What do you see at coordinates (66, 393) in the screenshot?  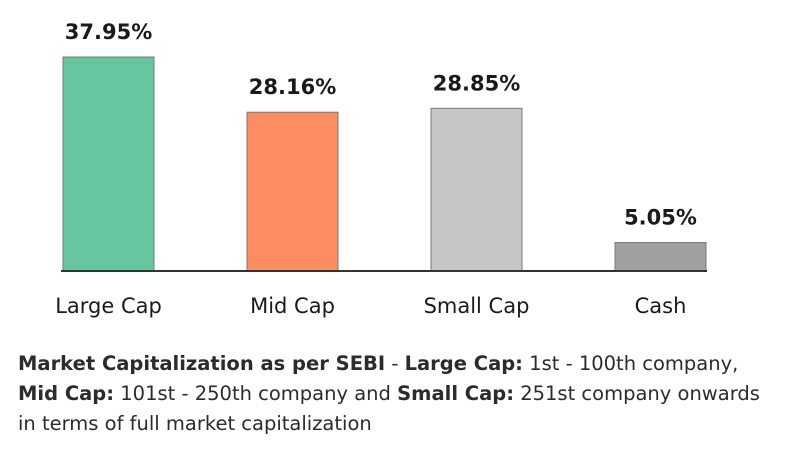 I see `note-mid-cap-label: Mid Cap:` at bounding box center [66, 393].